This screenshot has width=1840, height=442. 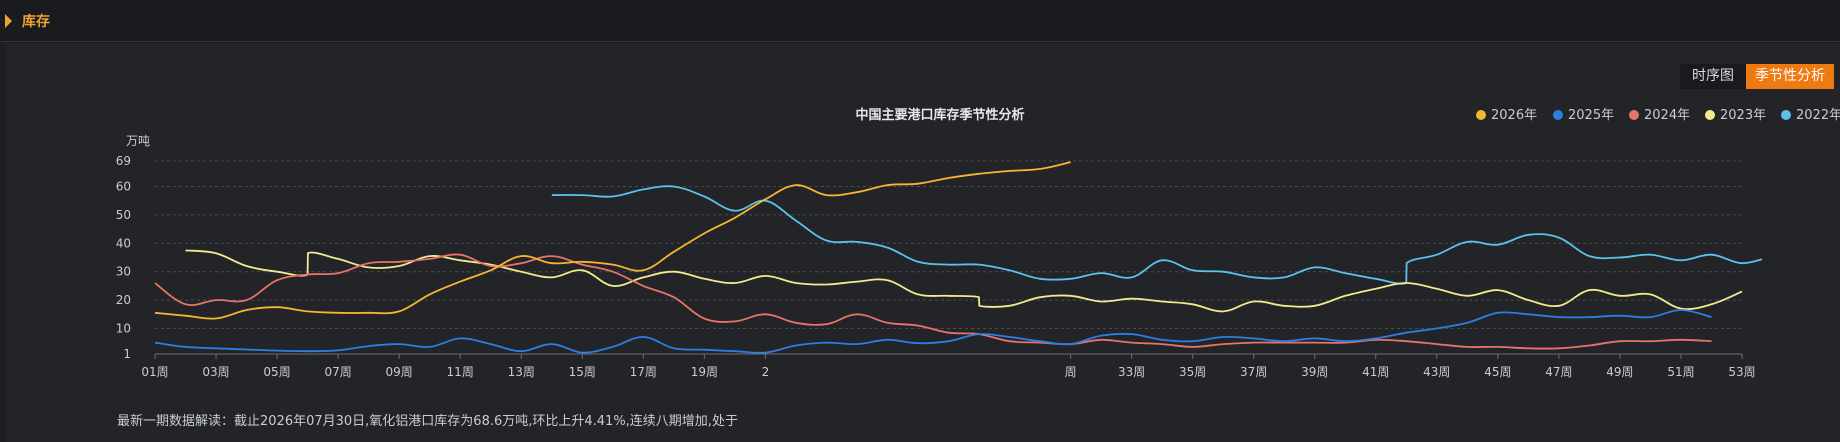 I want to click on series-line-2025, so click(x=933, y=331).